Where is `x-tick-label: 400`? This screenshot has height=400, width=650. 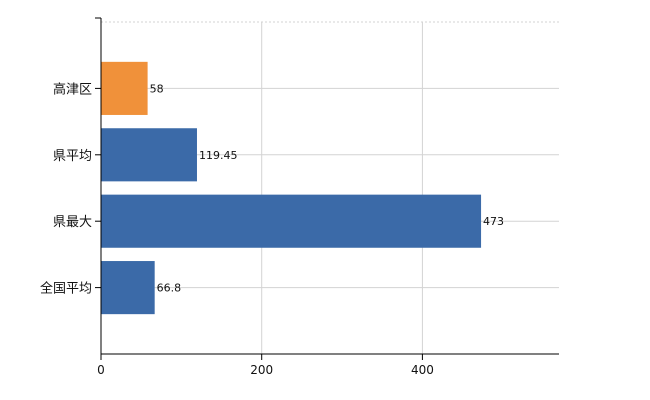
x-tick-label: 400 is located at coordinates (422, 370).